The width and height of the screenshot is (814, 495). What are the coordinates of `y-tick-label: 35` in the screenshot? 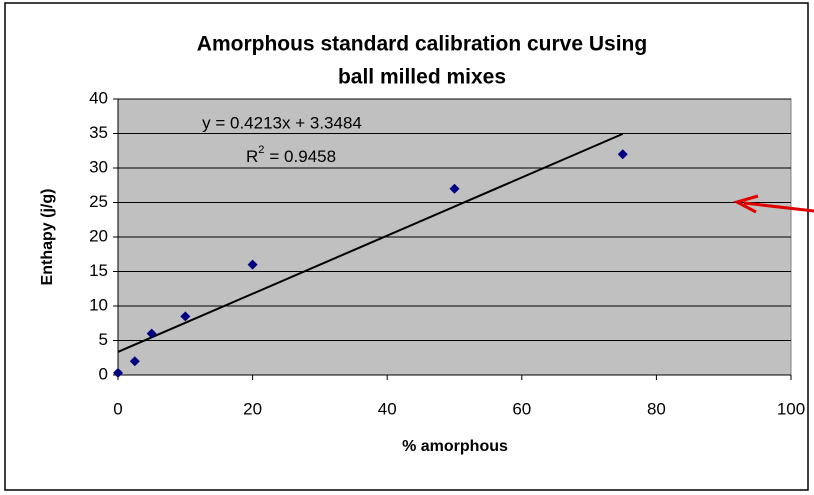 It's located at (98, 132).